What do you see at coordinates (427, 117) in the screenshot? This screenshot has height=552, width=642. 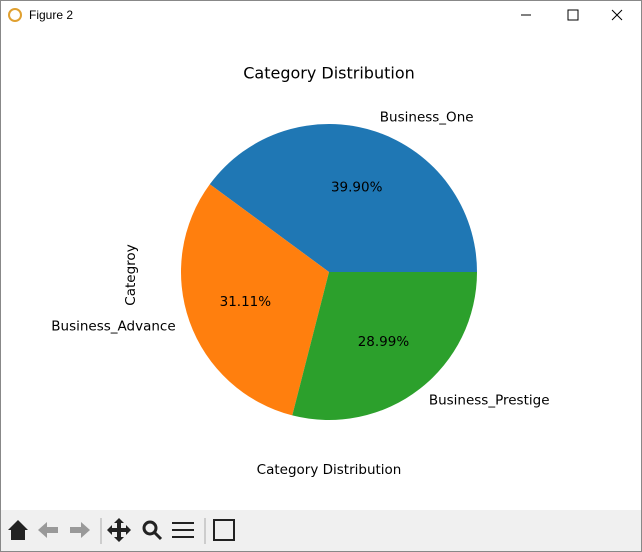 I see `slice-label: Business_One` at bounding box center [427, 117].